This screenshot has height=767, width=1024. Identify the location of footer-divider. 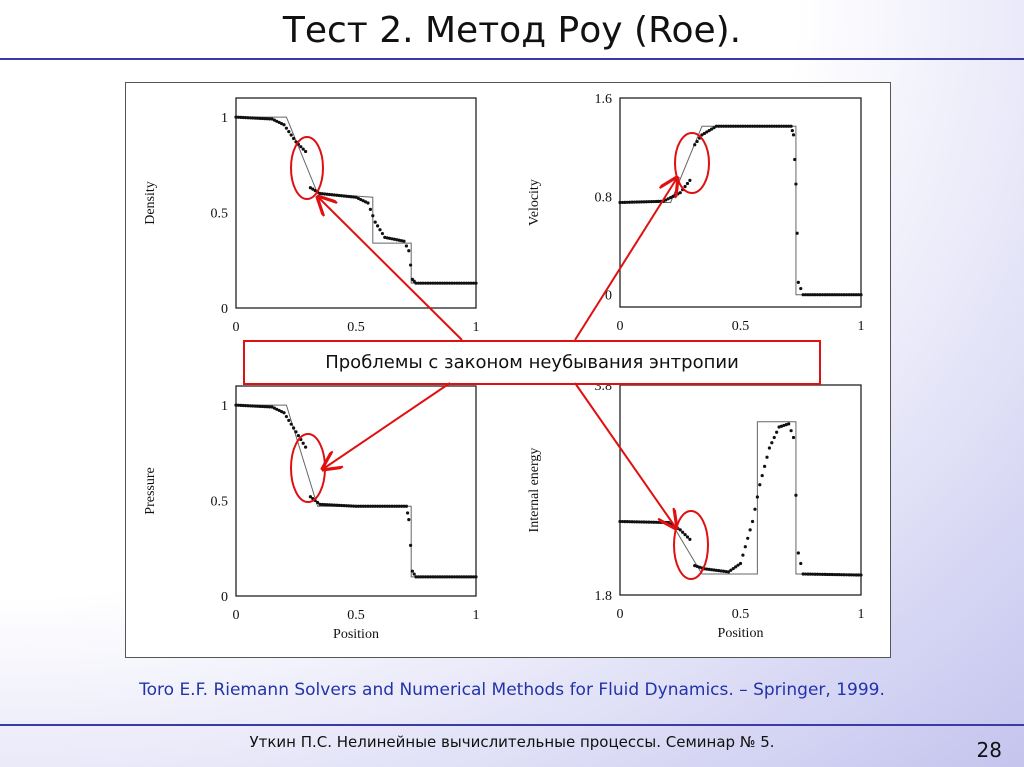
(512, 725).